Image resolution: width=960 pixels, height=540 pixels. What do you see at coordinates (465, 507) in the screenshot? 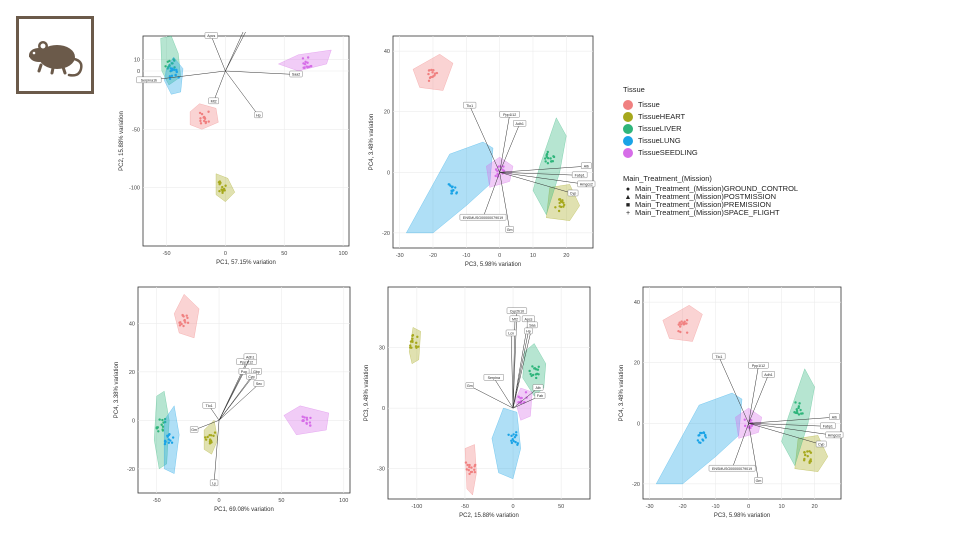
I see `x-tick-label: -50` at bounding box center [465, 507].